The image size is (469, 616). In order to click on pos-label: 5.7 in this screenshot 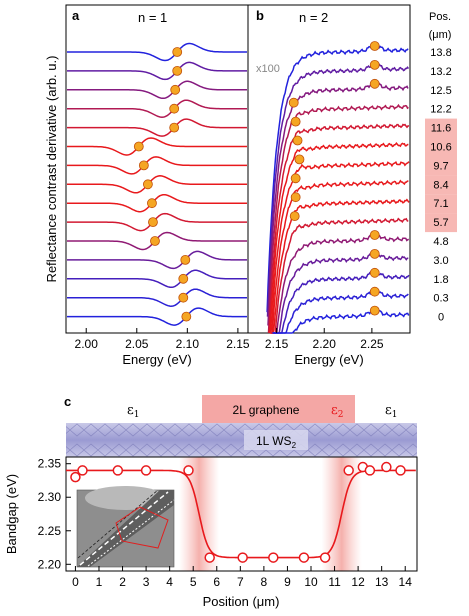, I will do `click(440, 223)`.